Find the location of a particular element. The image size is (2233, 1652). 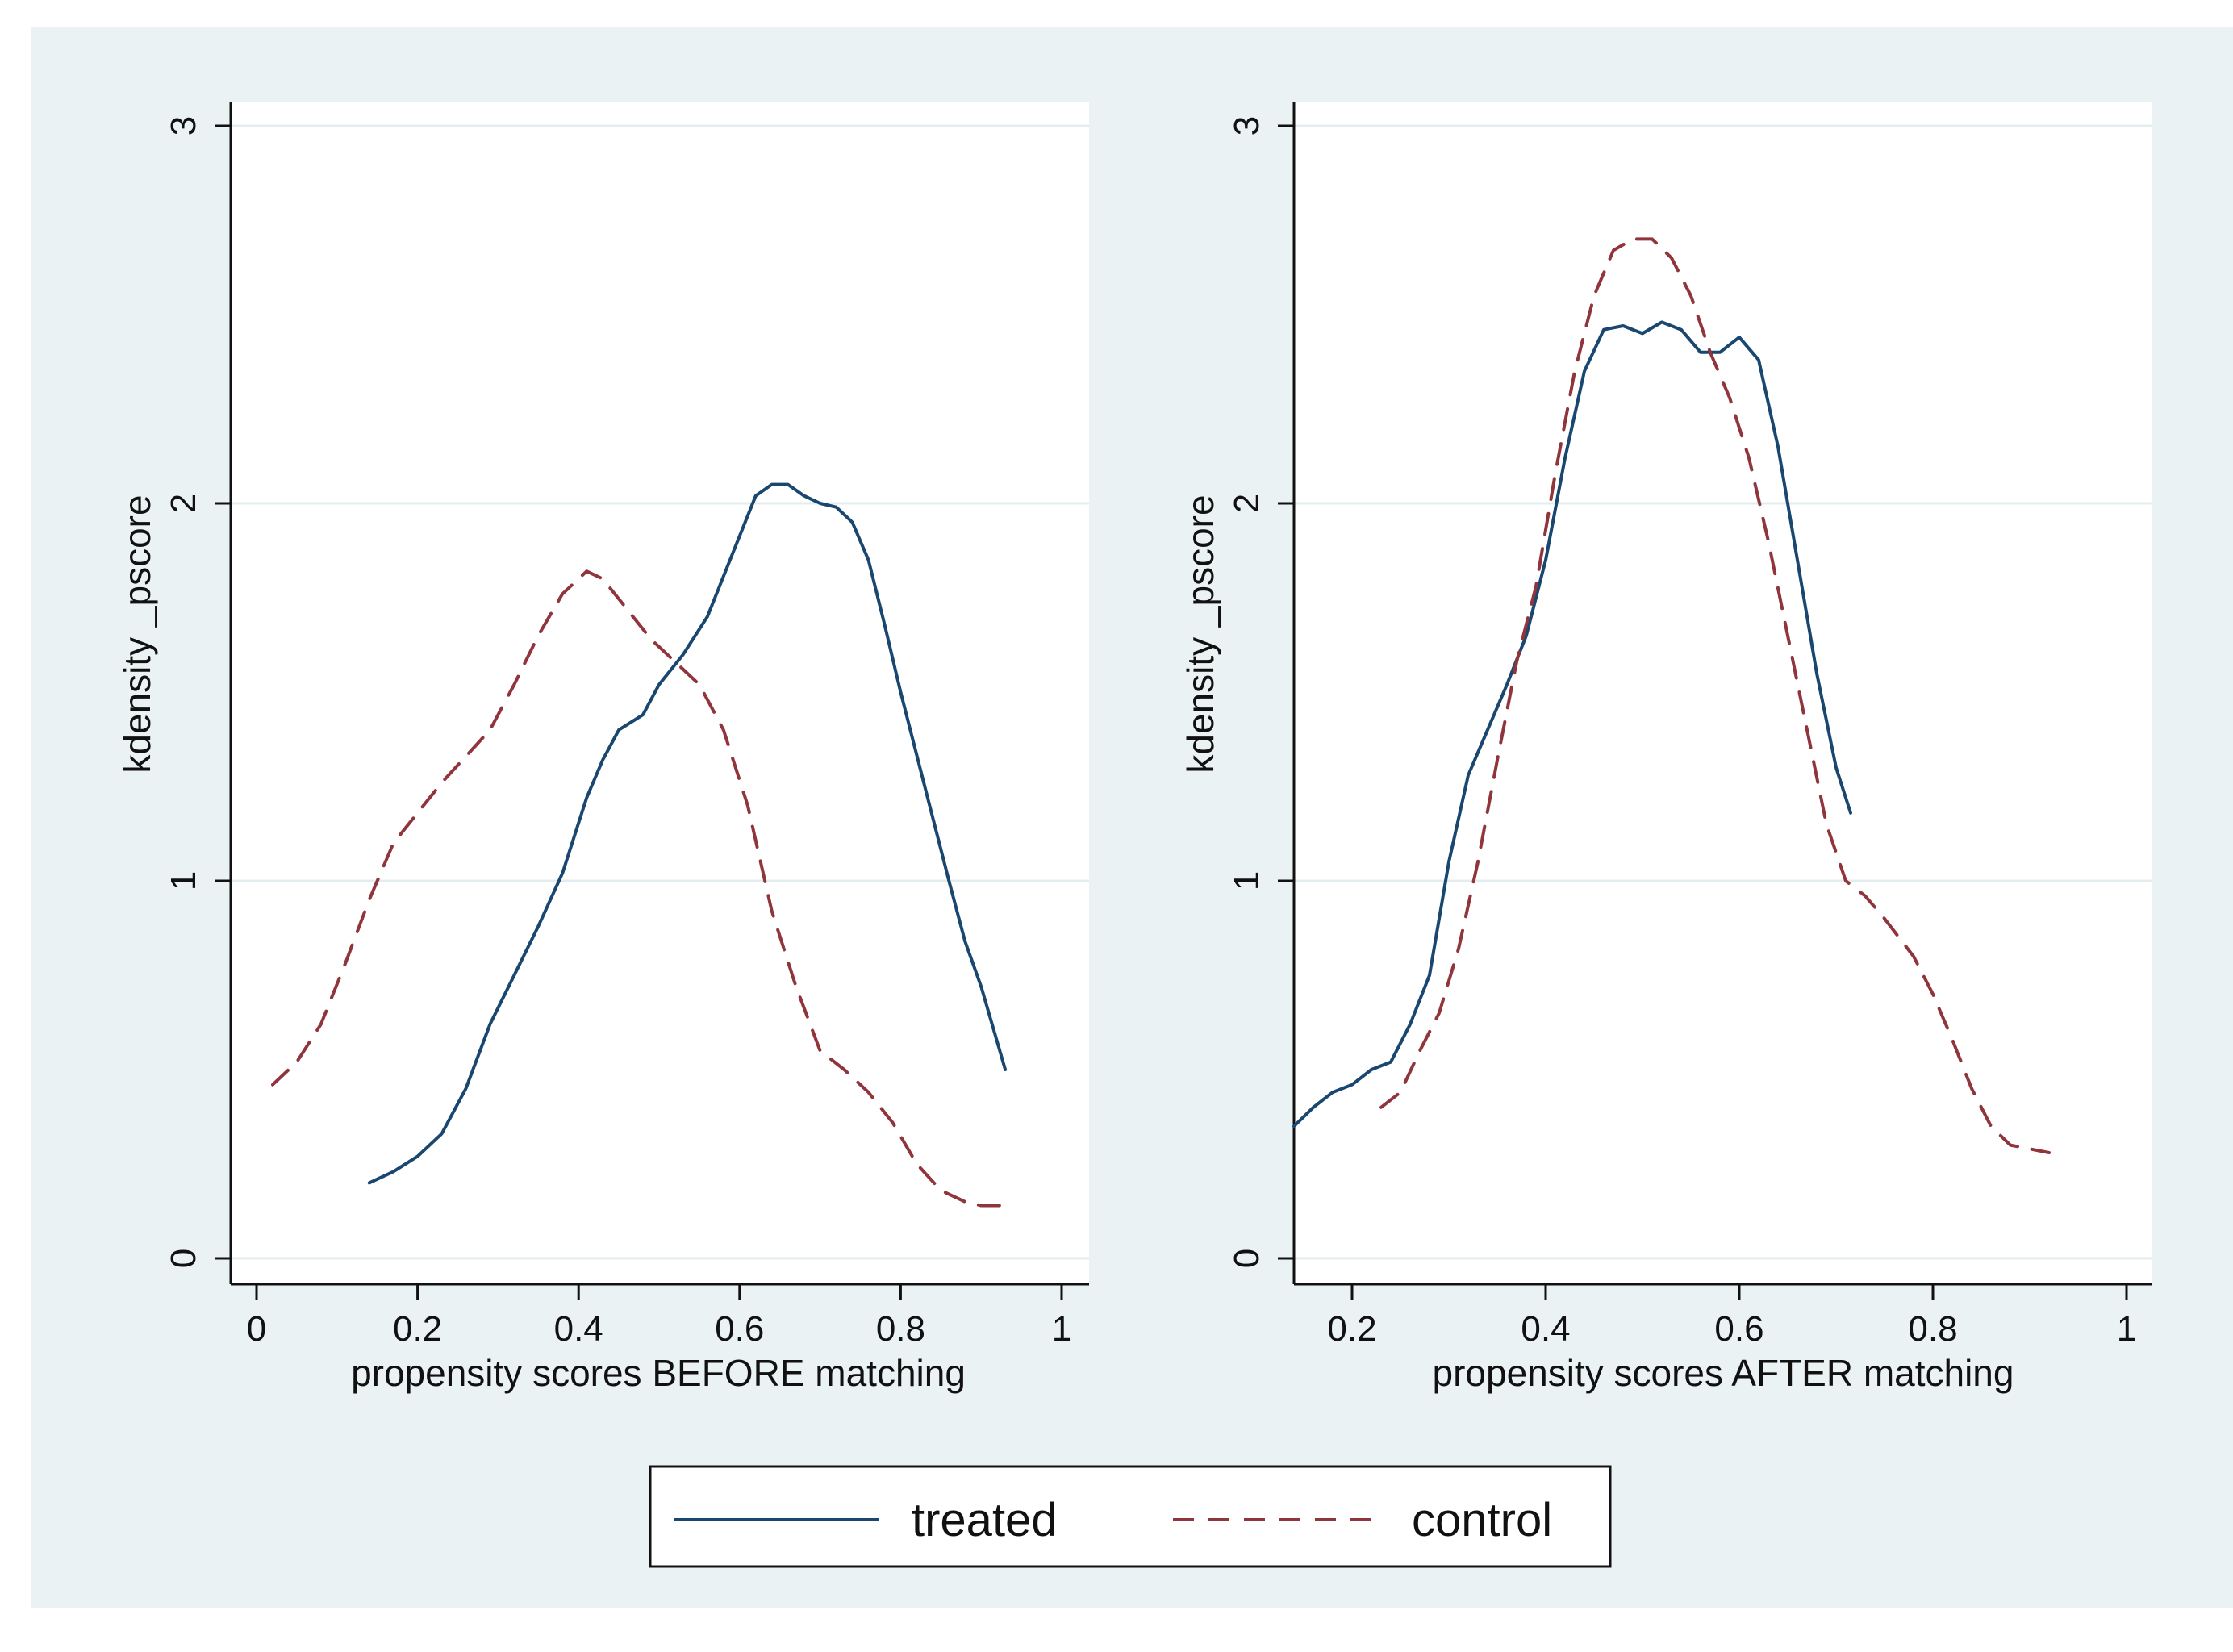

x-tick-label-before: 1 is located at coordinates (1061, 1329).